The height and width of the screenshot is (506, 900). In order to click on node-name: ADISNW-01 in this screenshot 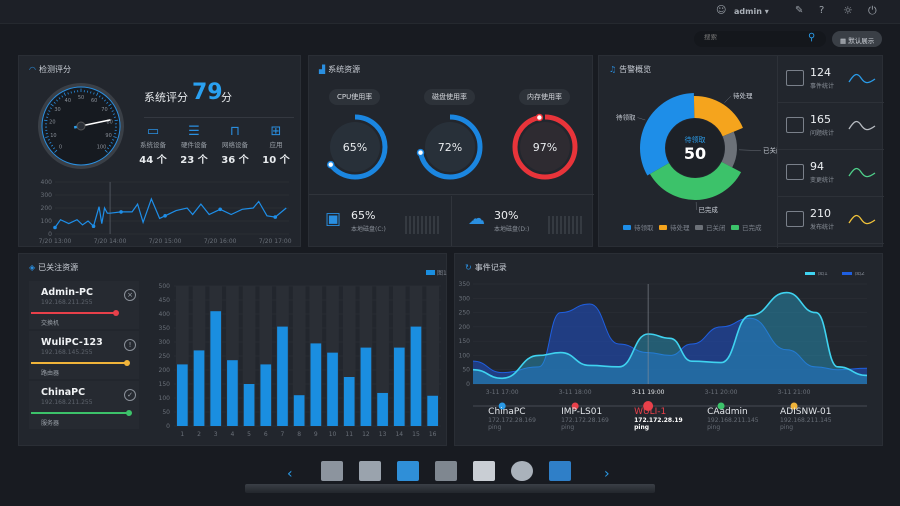, I will do `click(806, 412)`.